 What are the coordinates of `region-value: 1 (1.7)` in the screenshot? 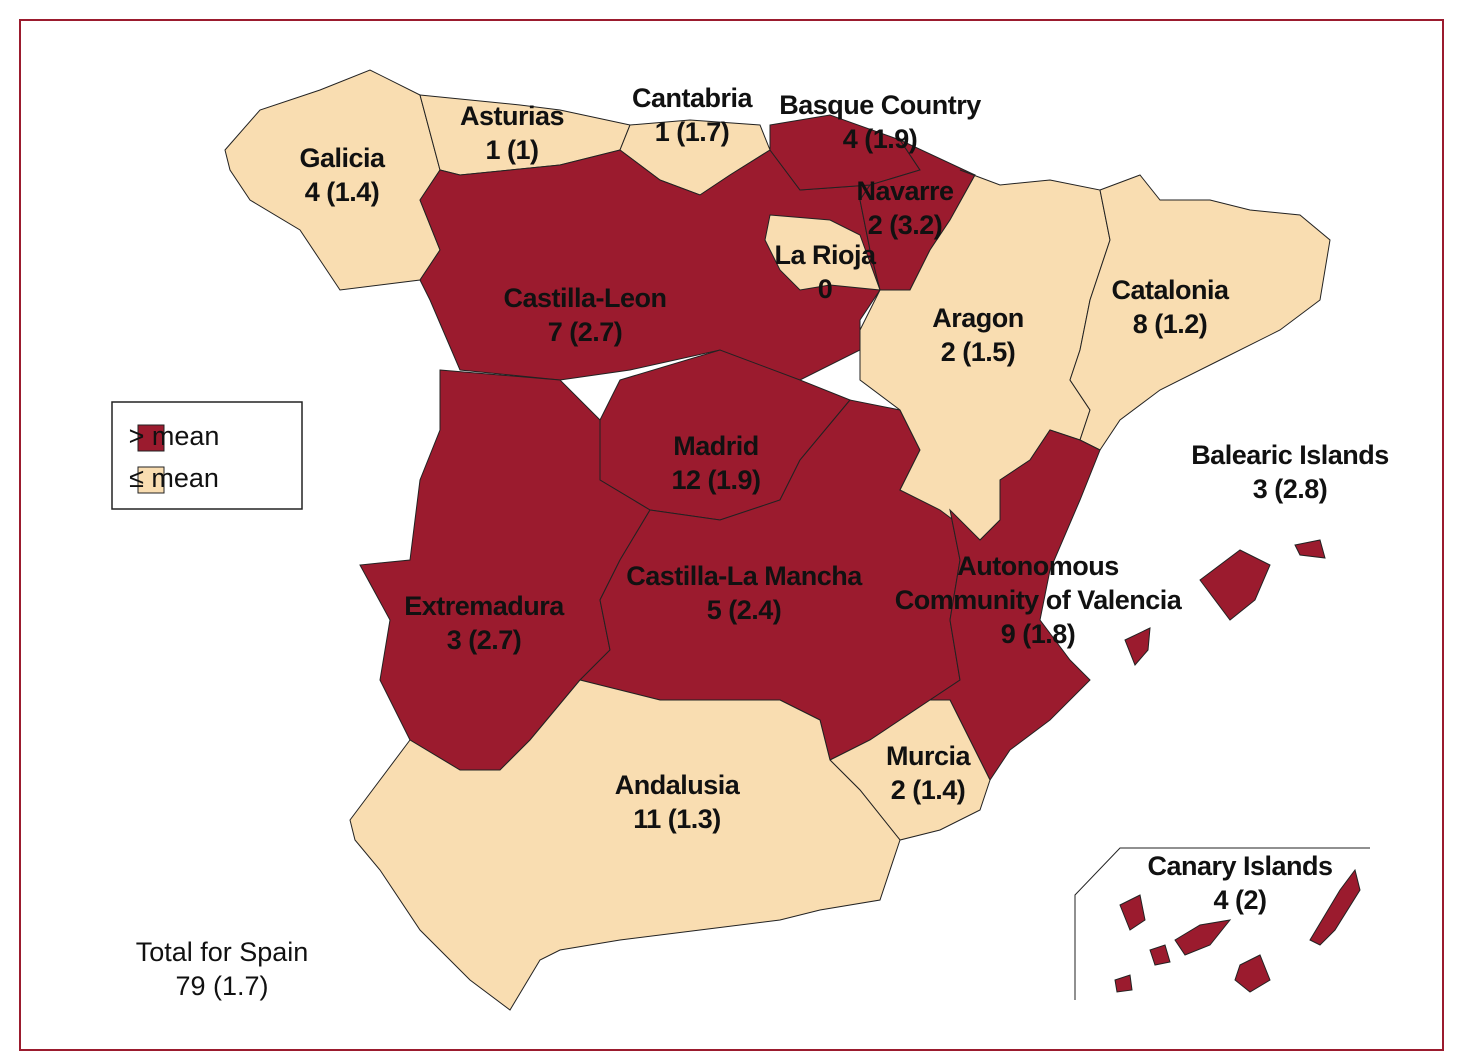 It's located at (692, 132).